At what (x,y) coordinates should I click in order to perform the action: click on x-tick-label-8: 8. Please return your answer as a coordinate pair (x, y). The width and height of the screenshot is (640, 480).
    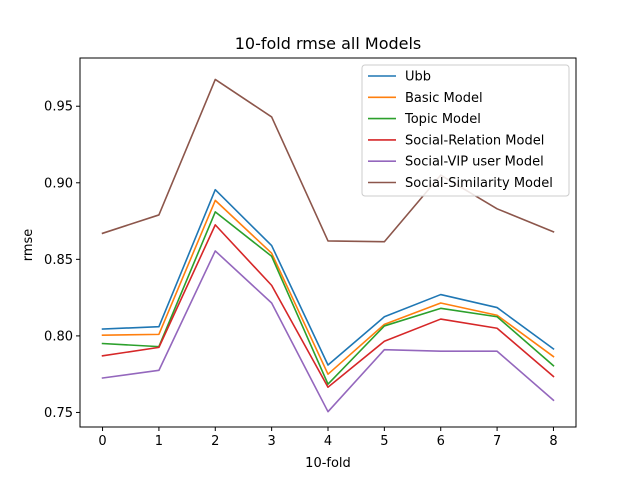
    Looking at the image, I should click on (553, 441).